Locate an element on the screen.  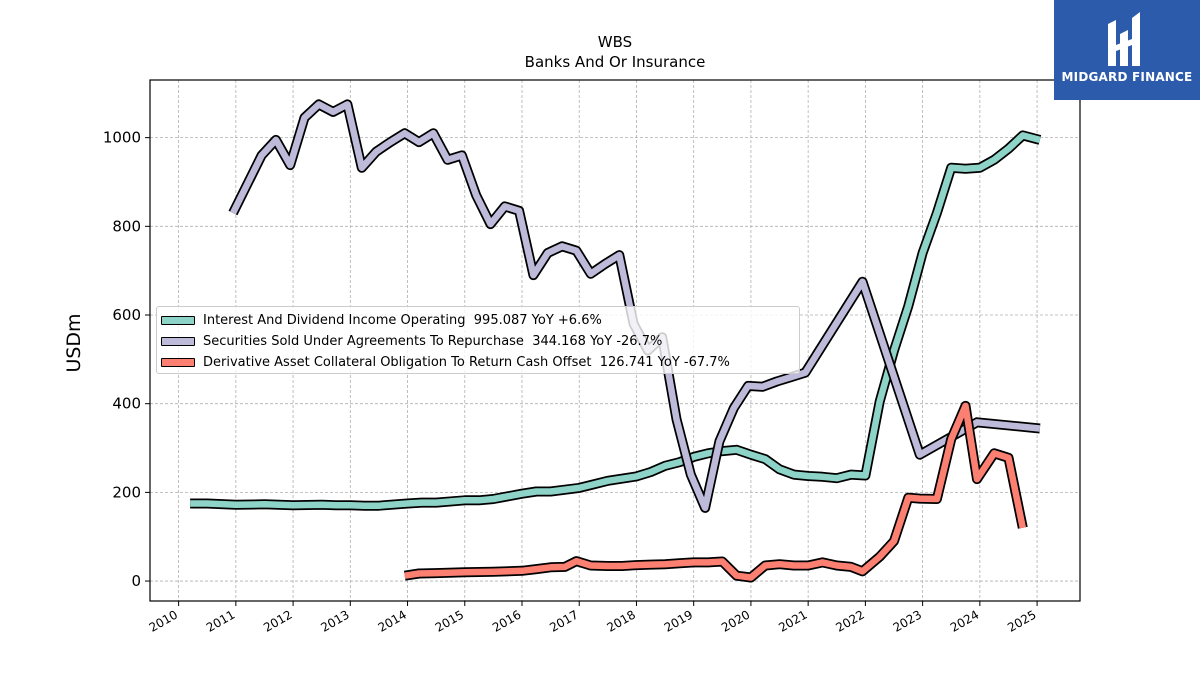
x-tick-label: 2021 is located at coordinates (792, 620).